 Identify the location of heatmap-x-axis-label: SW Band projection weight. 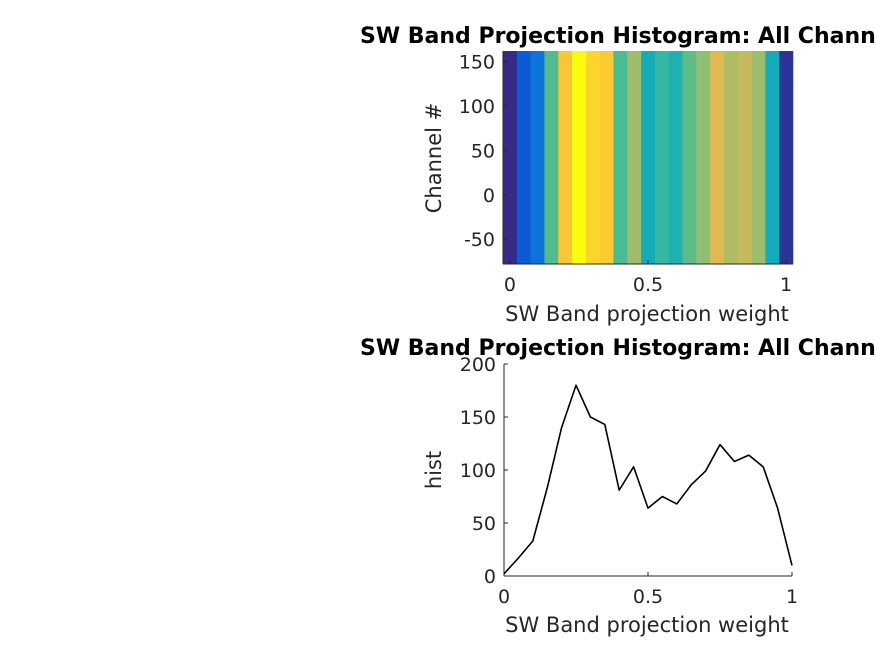
(647, 314).